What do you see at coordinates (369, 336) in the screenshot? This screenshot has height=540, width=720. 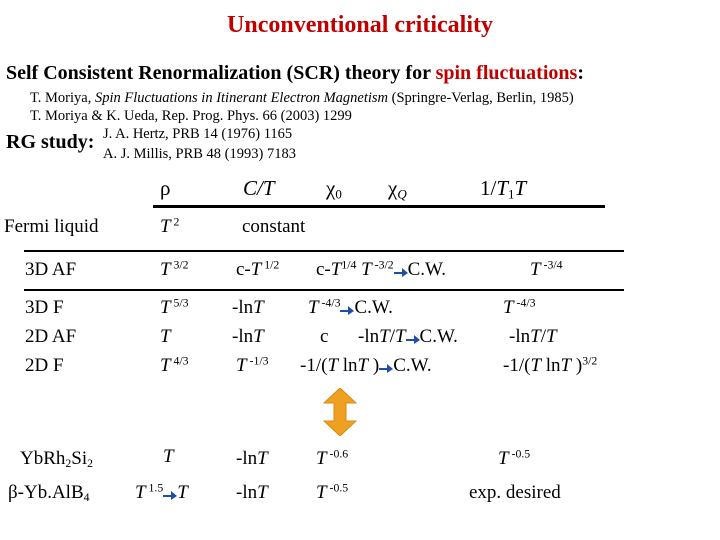 I see `af2d-chiq-pre: -ln` at bounding box center [369, 336].